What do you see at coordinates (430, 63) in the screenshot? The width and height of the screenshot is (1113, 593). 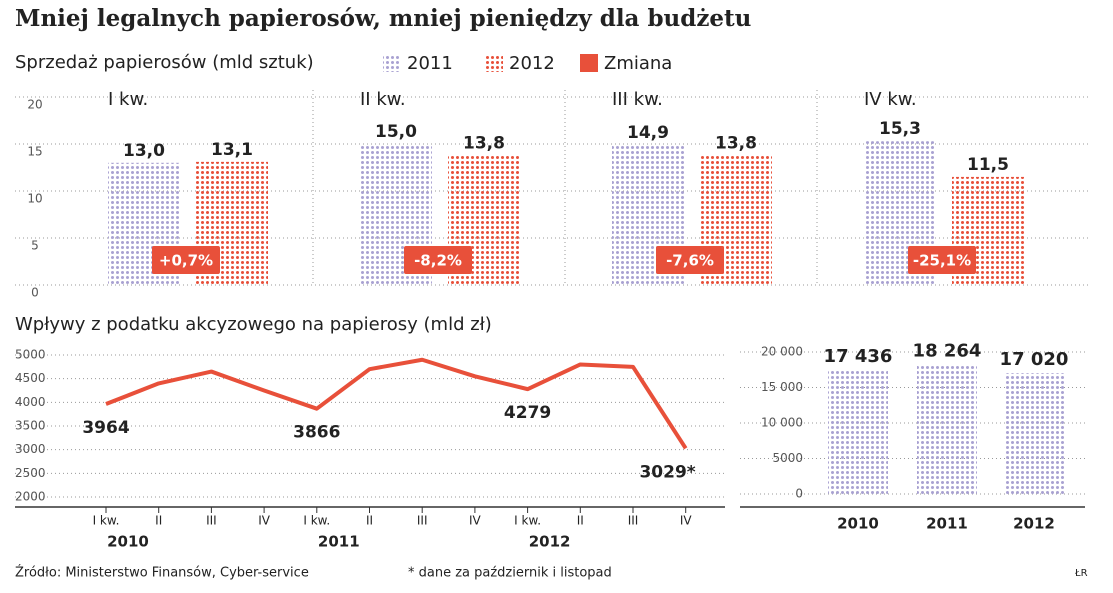 I see `legend-label: 2011` at bounding box center [430, 63].